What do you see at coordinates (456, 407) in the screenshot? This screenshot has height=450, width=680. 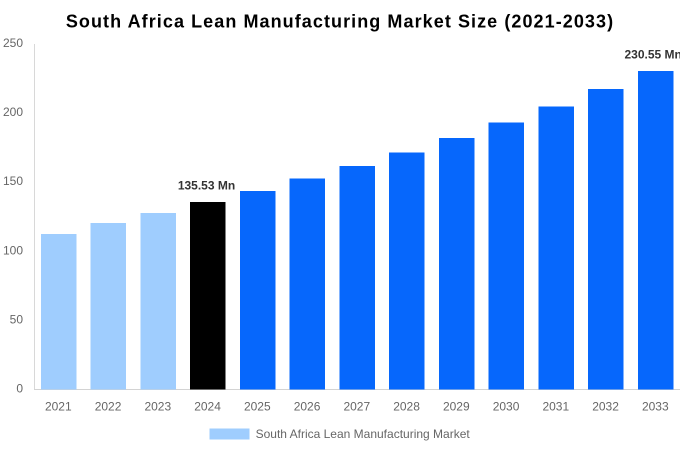 I see `svg-text: 2029` at bounding box center [456, 407].